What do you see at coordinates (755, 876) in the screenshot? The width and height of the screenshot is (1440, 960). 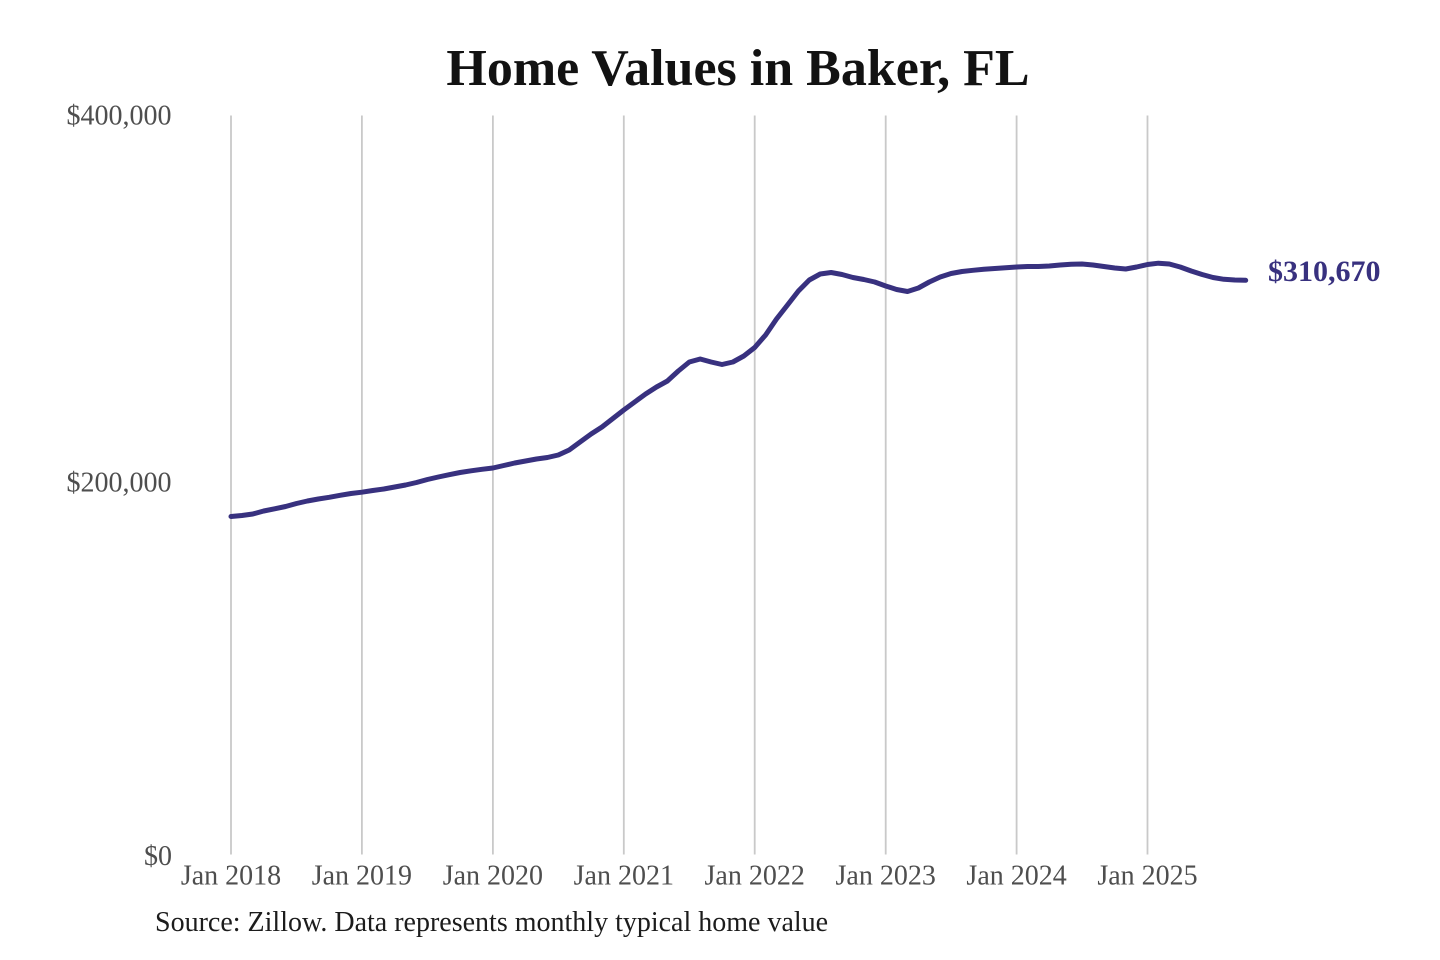 I see `svg-text: Jan 2022` at bounding box center [755, 876].